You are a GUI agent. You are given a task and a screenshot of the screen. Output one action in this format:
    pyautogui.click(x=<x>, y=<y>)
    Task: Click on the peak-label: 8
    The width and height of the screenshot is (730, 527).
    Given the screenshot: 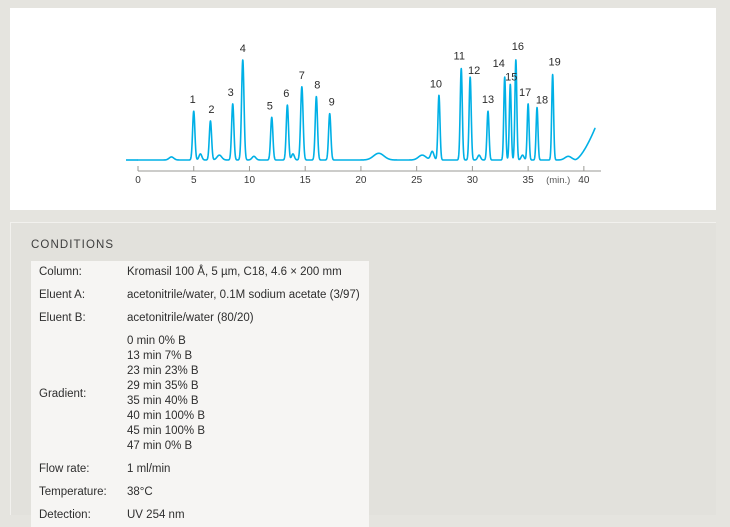 What is the action you would take?
    pyautogui.click(x=317, y=86)
    